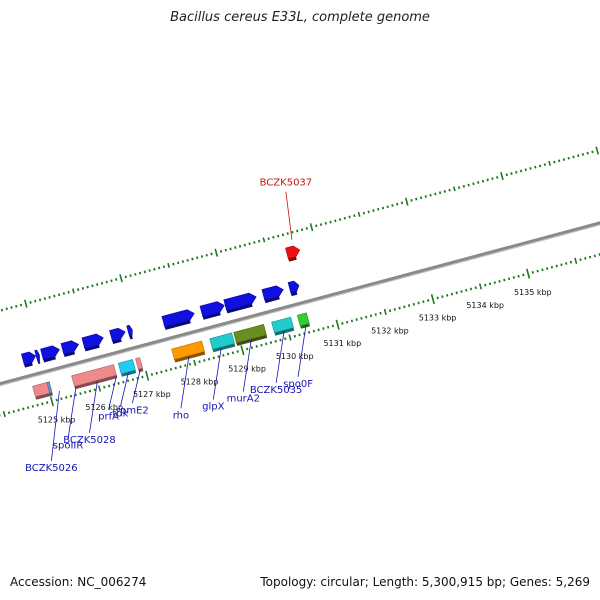 This screenshot has width=600, height=600. What do you see at coordinates (286, 183) in the screenshot?
I see `gene-label: BCZK5037` at bounding box center [286, 183].